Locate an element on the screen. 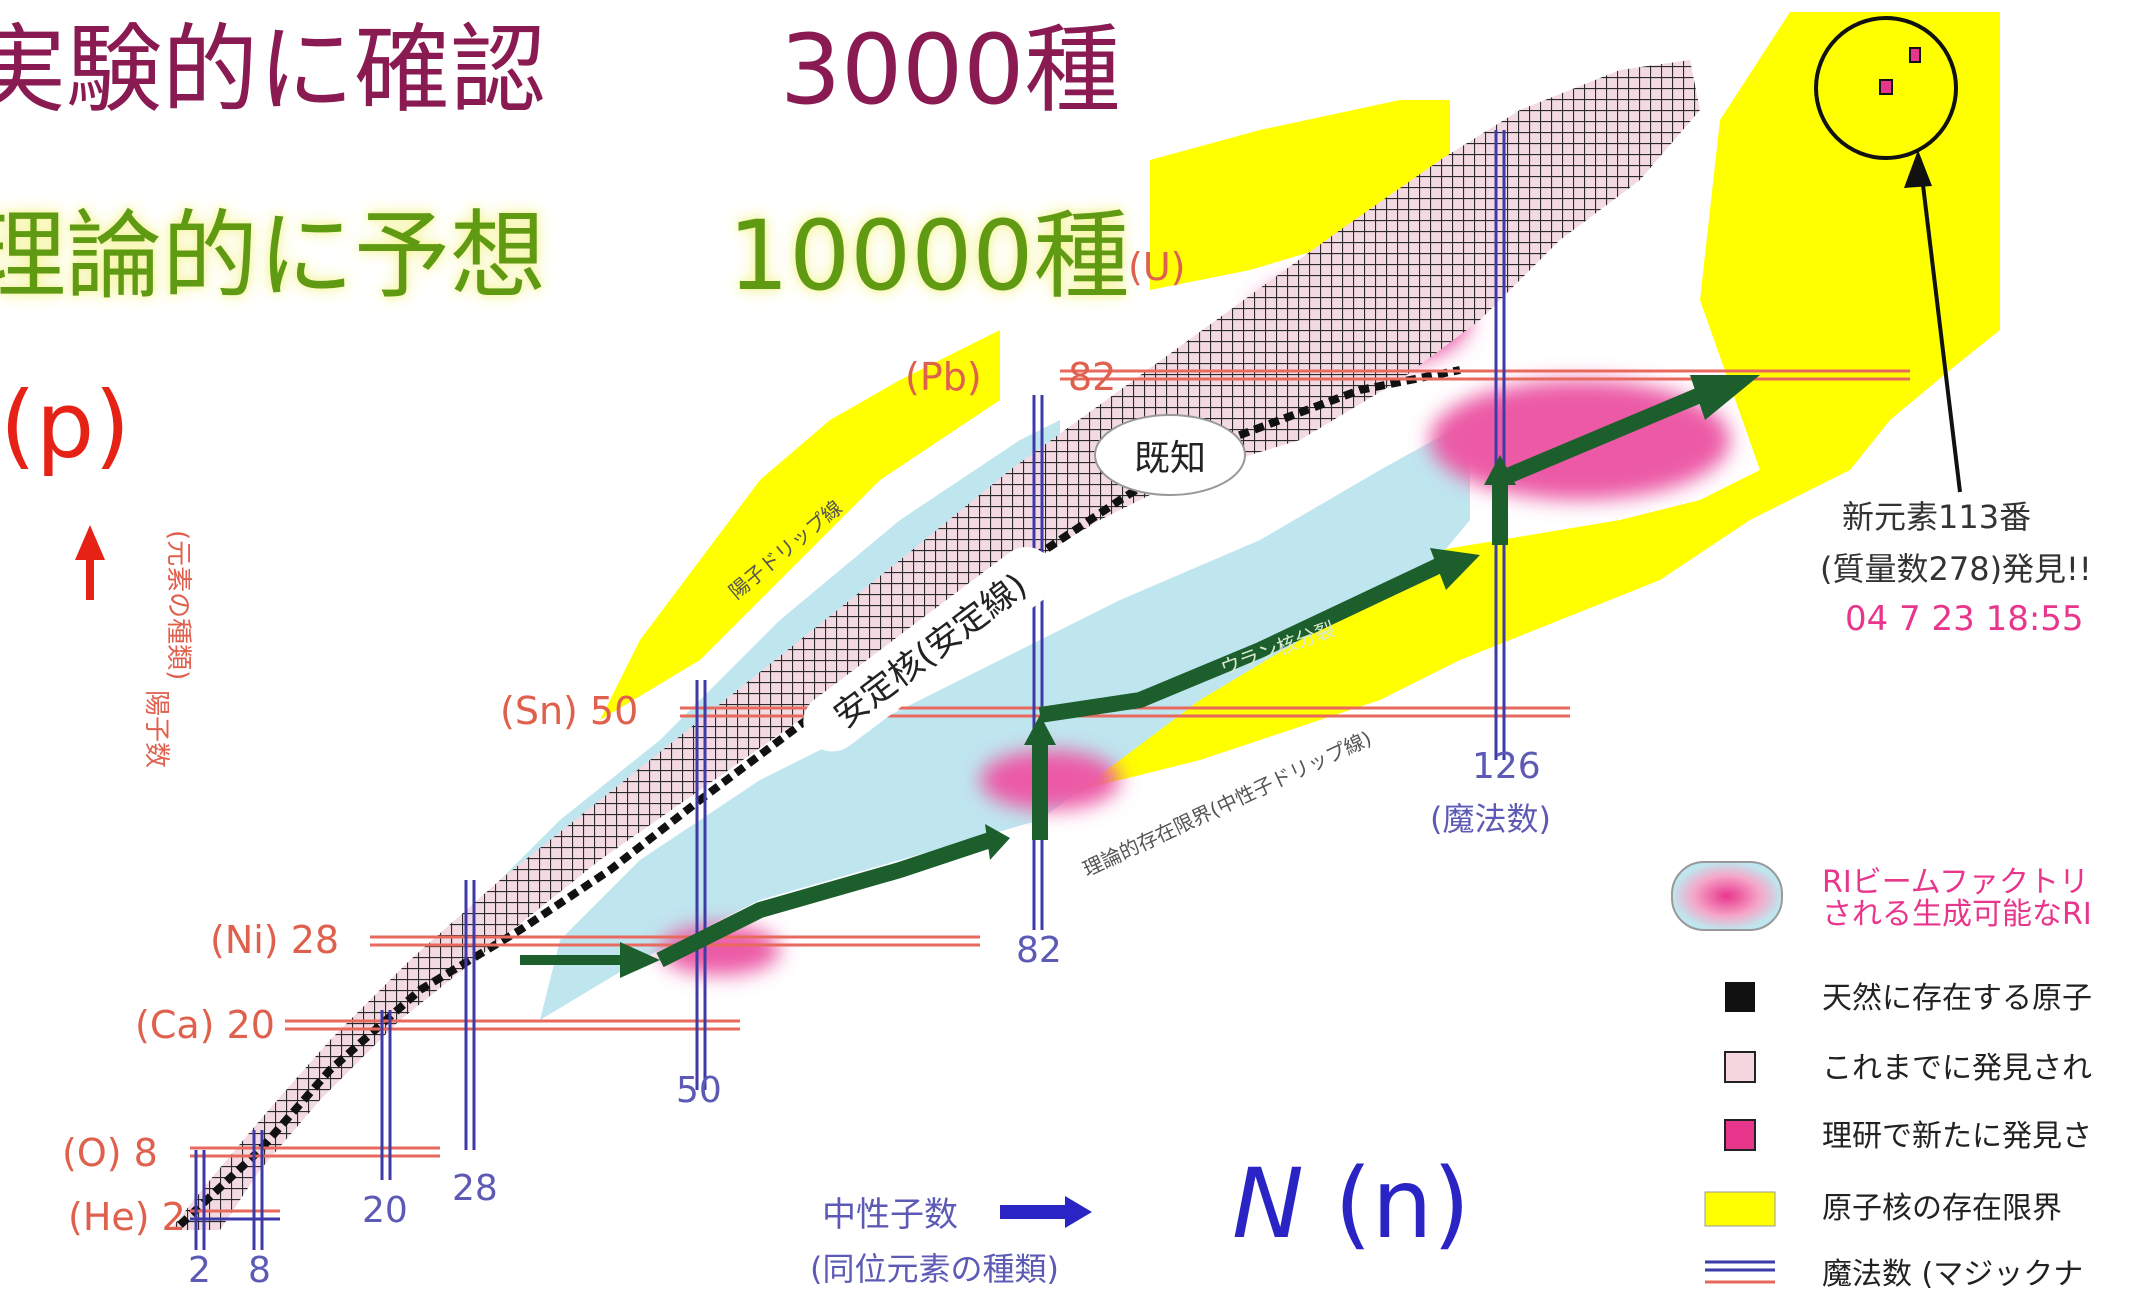 The height and width of the screenshot is (1292, 2140). new-element-circle is located at coordinates (1886, 88).